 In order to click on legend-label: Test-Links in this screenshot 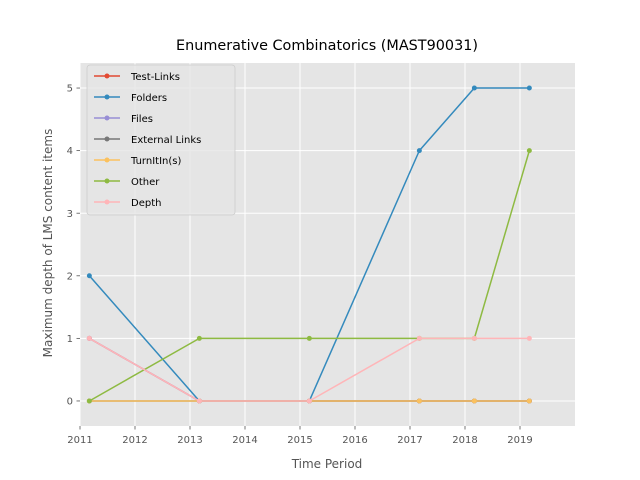, I will do `click(155, 77)`.